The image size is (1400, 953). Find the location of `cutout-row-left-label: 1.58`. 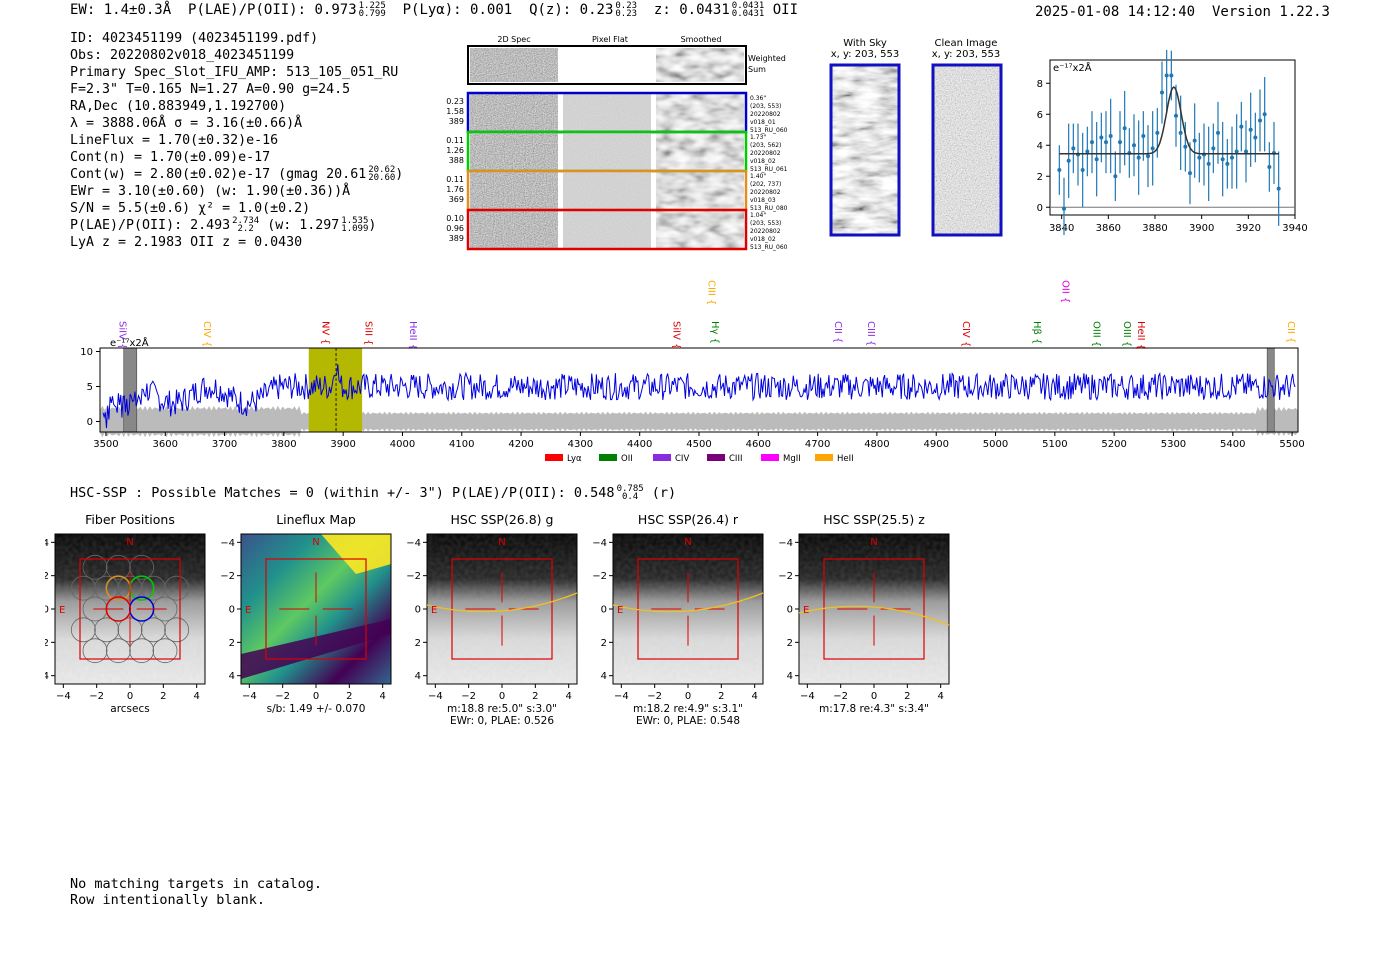

cutout-row-left-label: 1.58 is located at coordinates (455, 111).